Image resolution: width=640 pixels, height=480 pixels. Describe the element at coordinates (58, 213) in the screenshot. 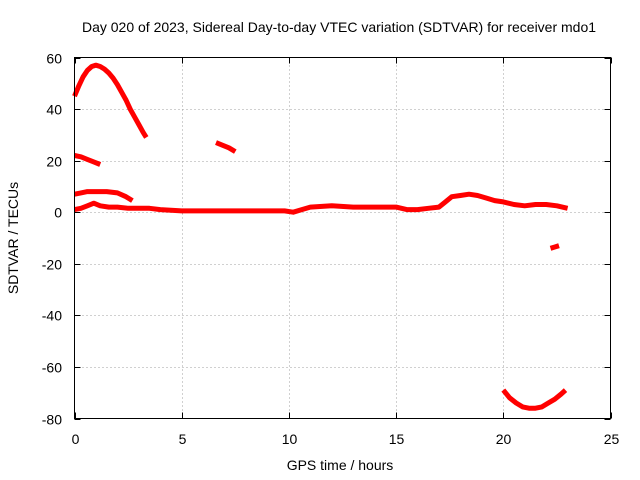

I see `y-tick-label: 0` at that location.